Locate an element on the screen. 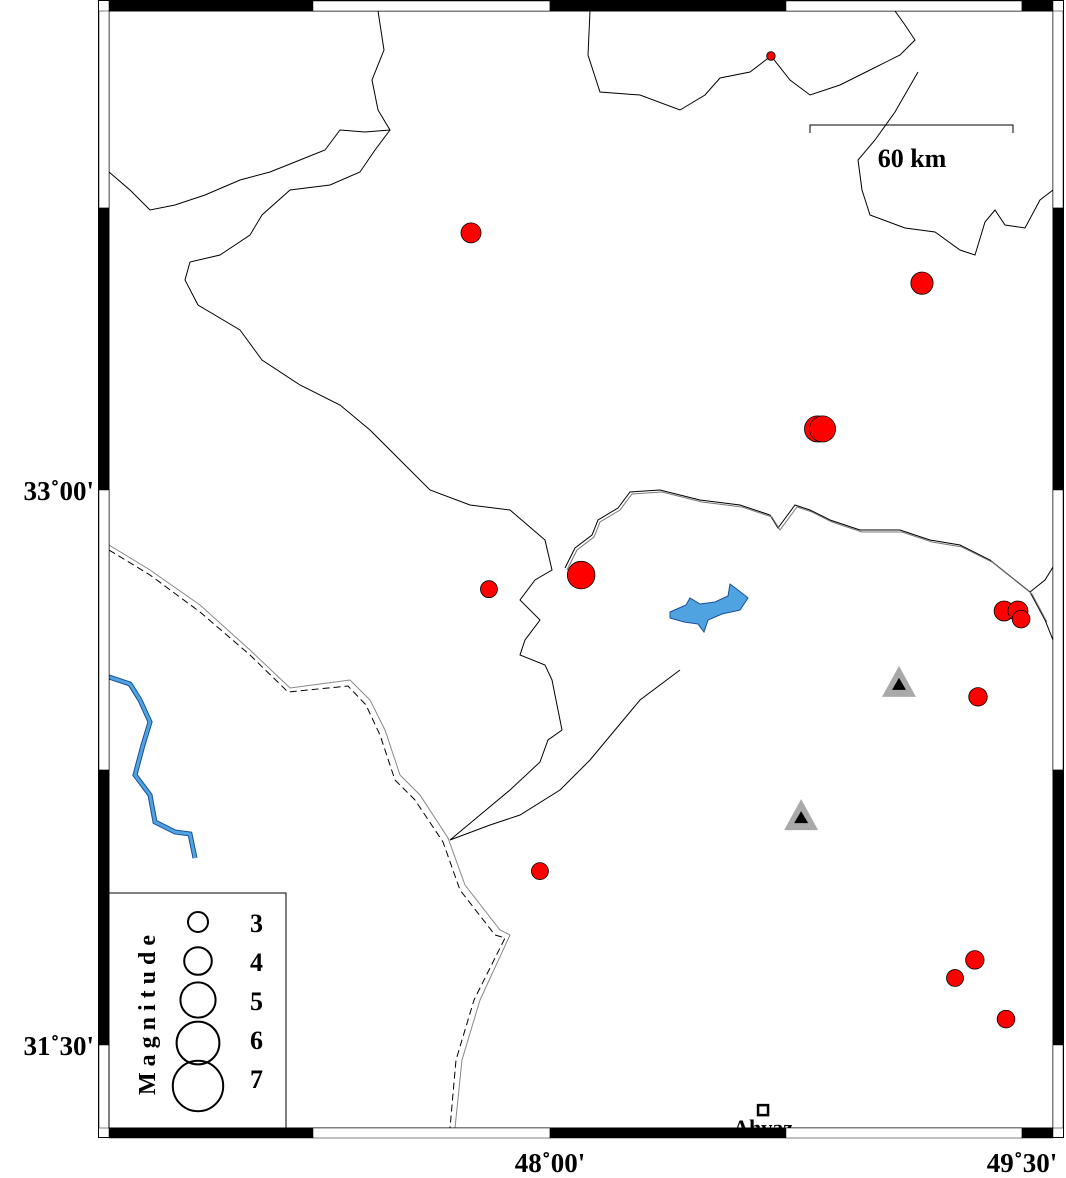  boundary-north is located at coordinates (250, 111).